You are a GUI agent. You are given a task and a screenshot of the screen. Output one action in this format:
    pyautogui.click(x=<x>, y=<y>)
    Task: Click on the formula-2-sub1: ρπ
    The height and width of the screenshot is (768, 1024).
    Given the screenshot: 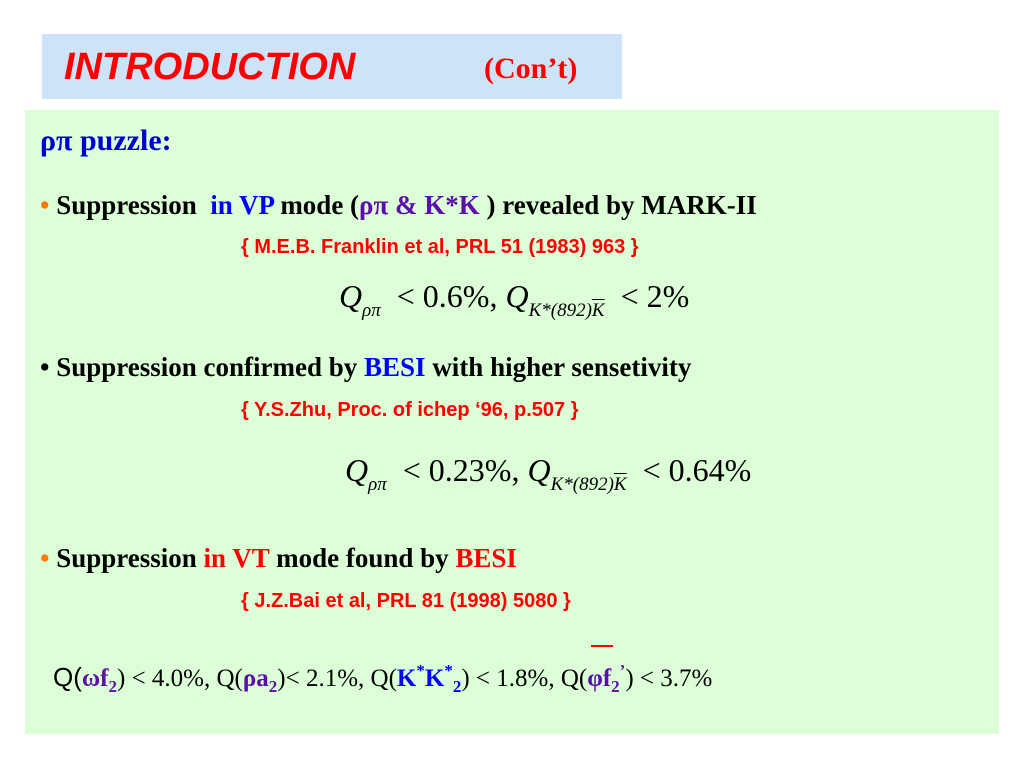 What is the action you would take?
    pyautogui.click(x=377, y=484)
    